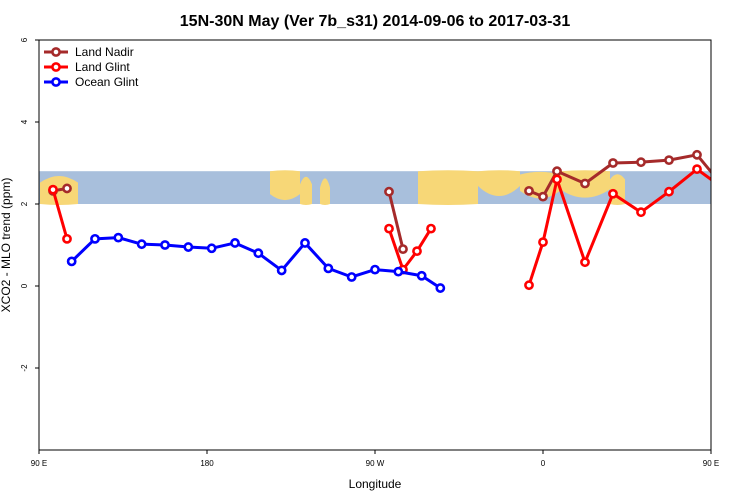 The height and width of the screenshot is (500, 750). I want to click on legend-label: Land Glint, so click(102, 67).